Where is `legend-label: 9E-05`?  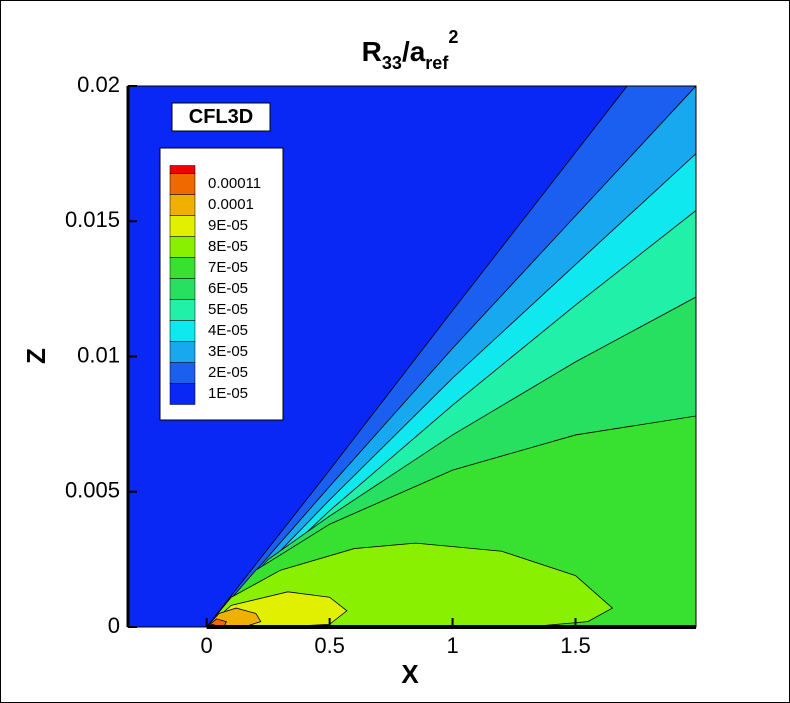
legend-label: 9E-05 is located at coordinates (228, 225).